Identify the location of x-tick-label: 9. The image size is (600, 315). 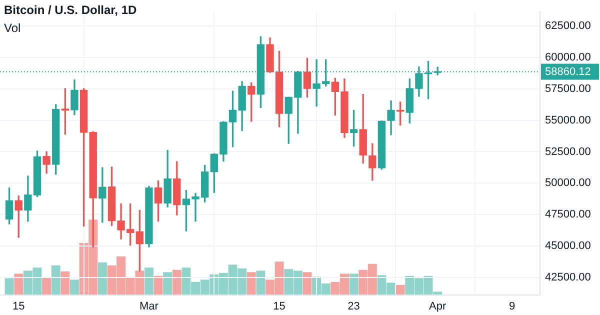
(512, 306).